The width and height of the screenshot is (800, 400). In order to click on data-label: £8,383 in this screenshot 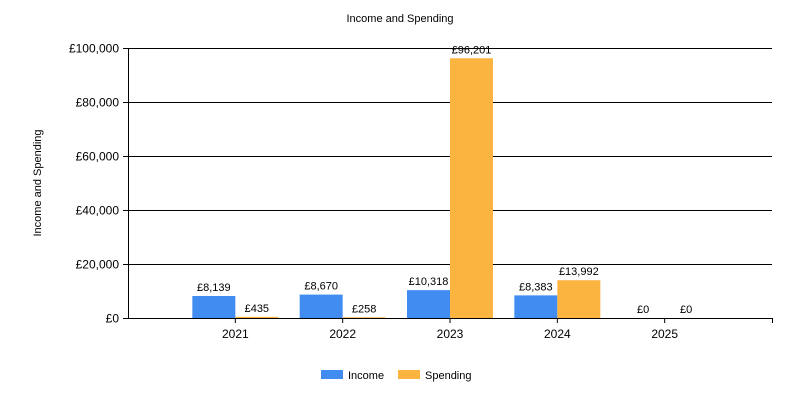, I will do `click(536, 287)`.